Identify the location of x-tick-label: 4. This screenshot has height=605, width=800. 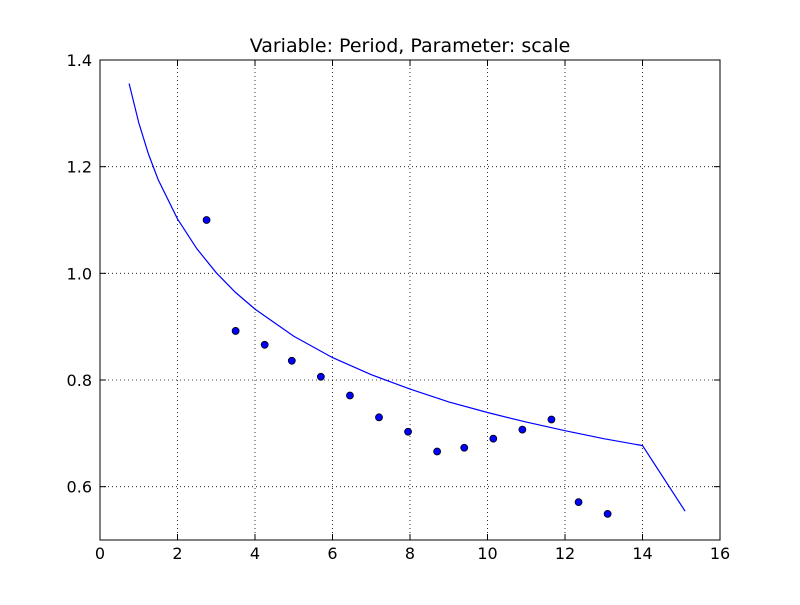
(255, 553).